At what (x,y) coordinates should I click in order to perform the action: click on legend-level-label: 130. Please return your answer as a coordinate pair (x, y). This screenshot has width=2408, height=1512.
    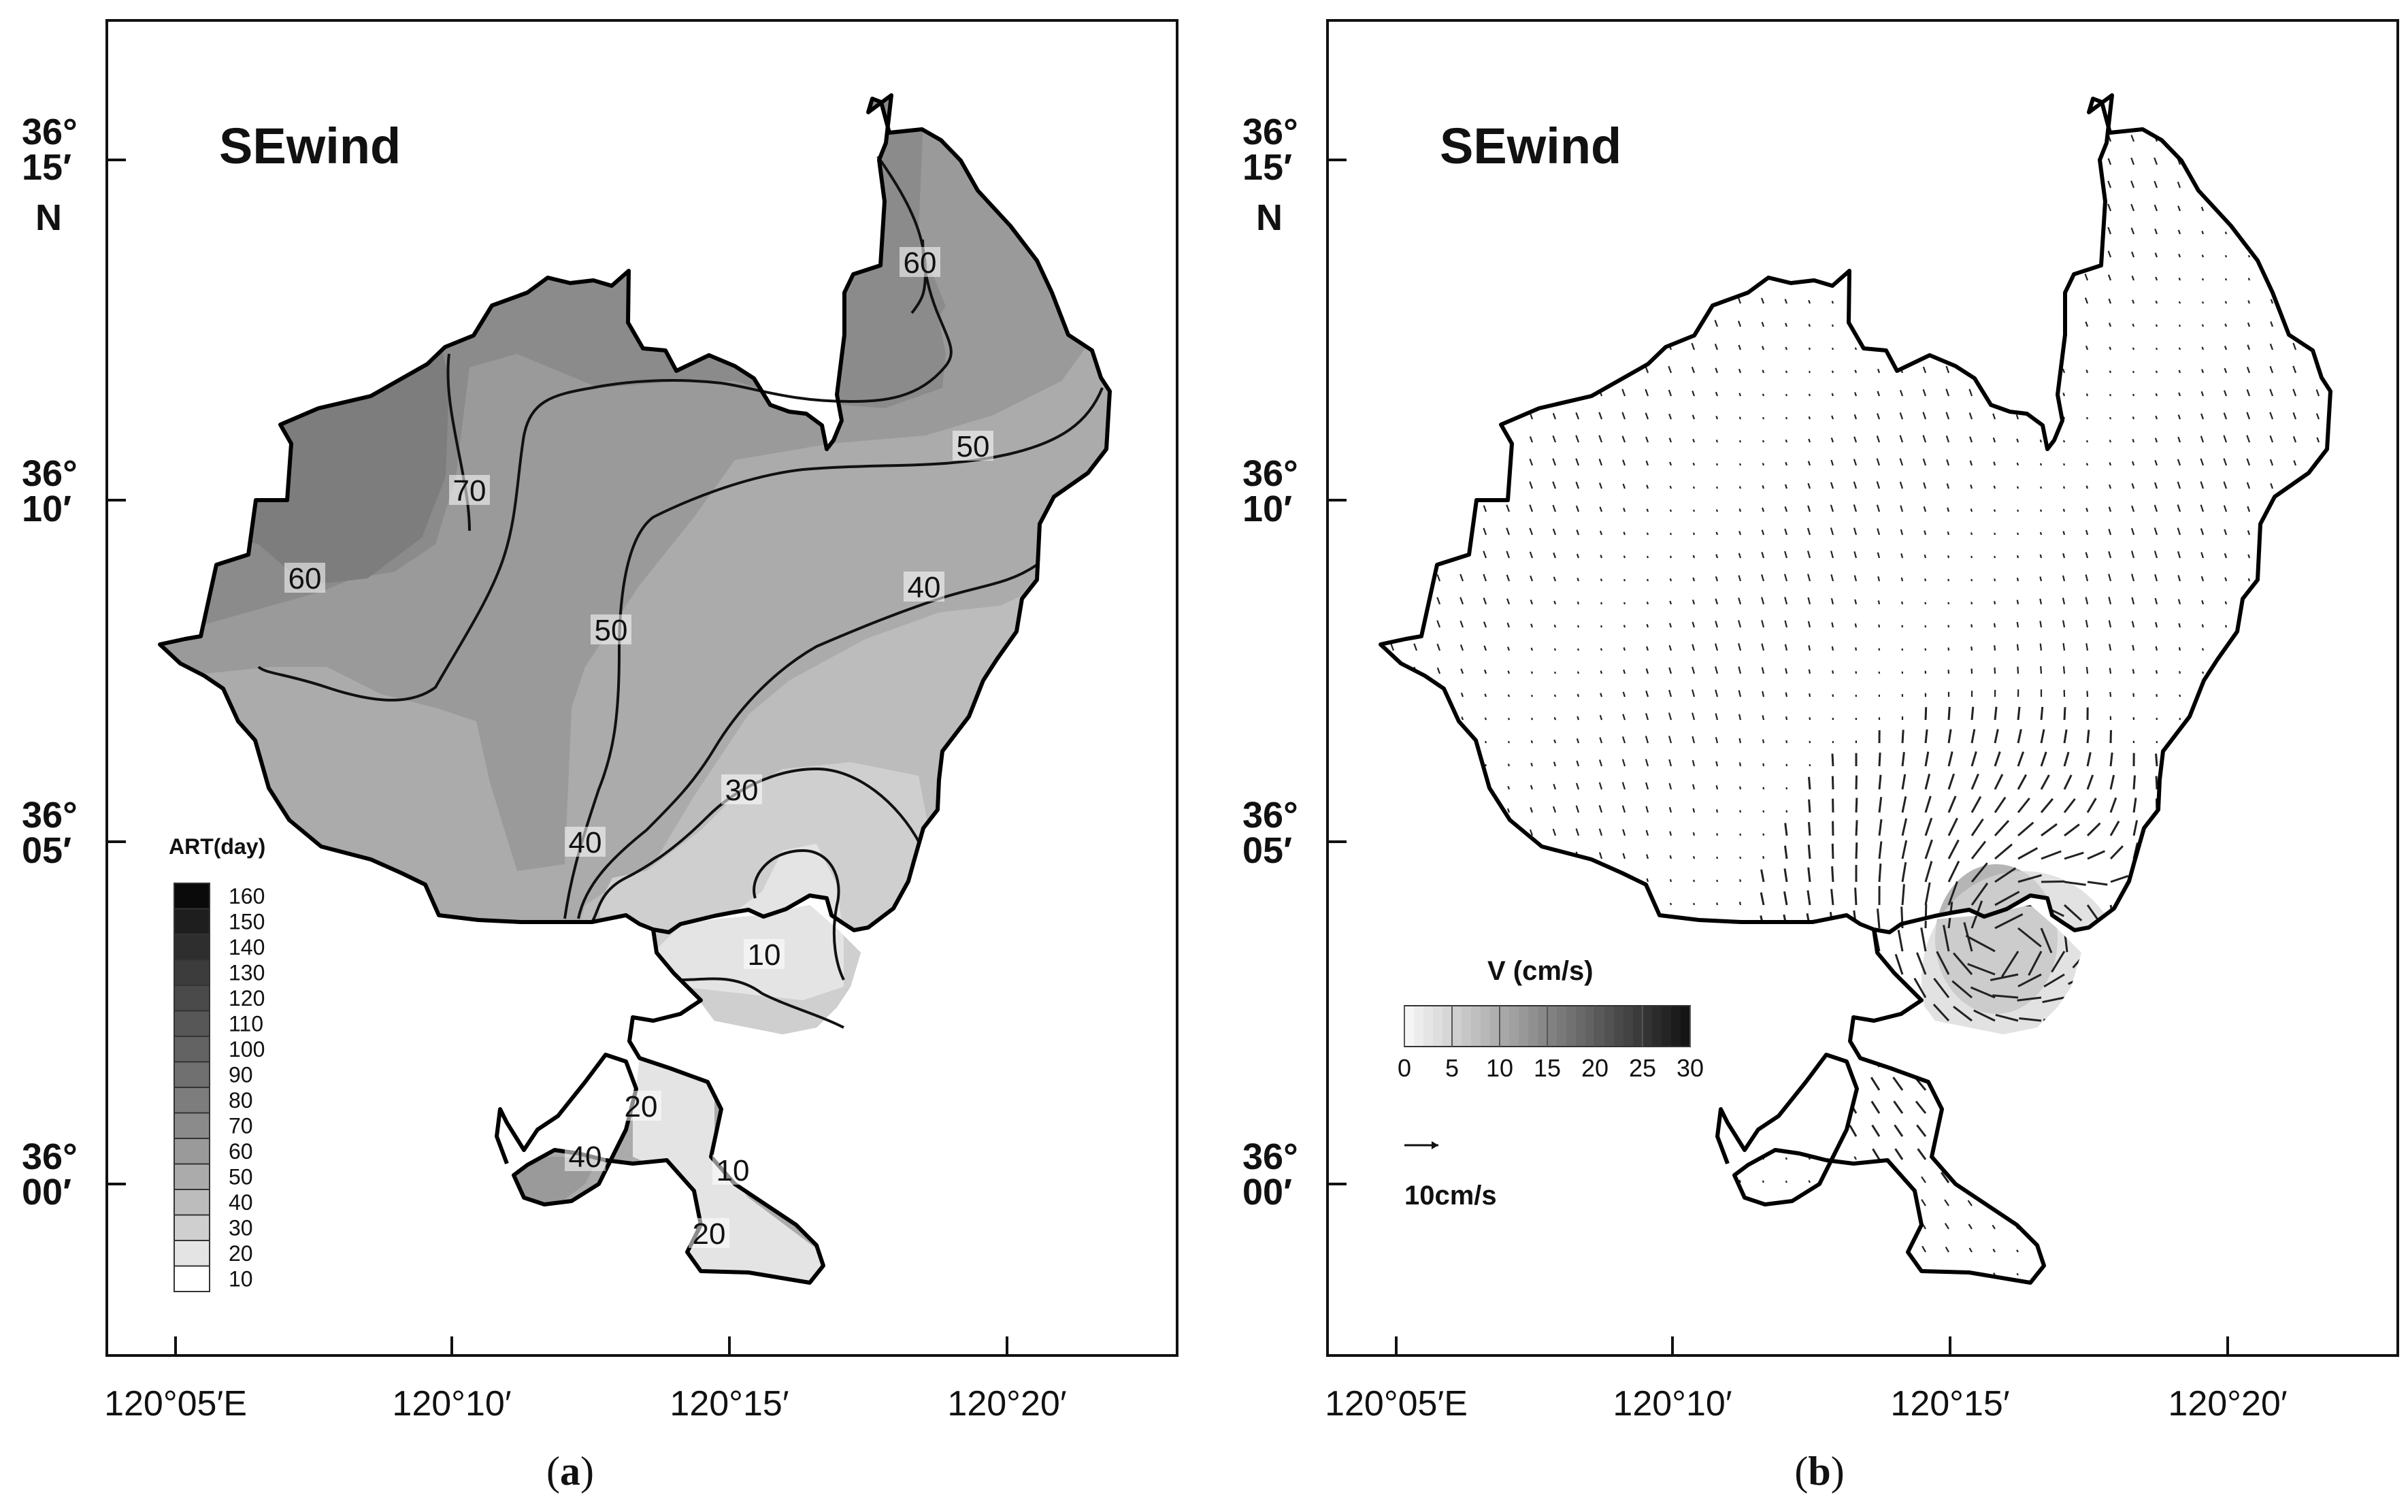
    Looking at the image, I should click on (247, 972).